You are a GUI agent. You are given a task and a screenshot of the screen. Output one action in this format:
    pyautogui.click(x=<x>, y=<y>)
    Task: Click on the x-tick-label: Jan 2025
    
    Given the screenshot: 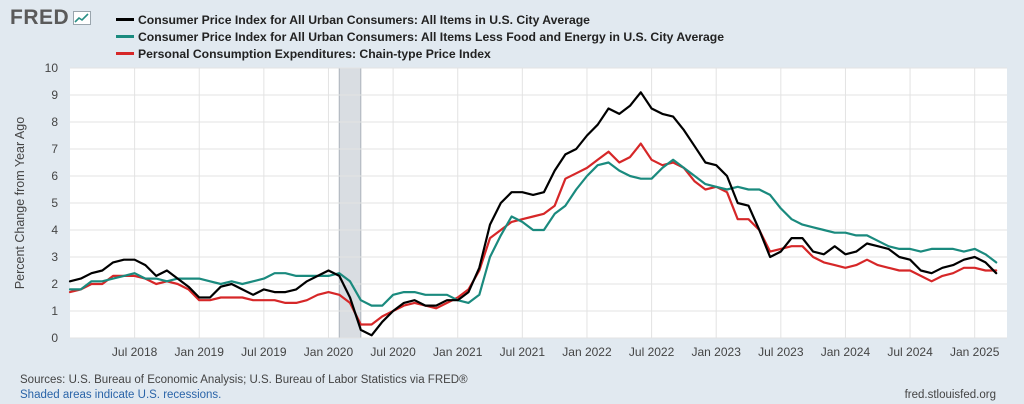 What is the action you would take?
    pyautogui.click(x=975, y=352)
    